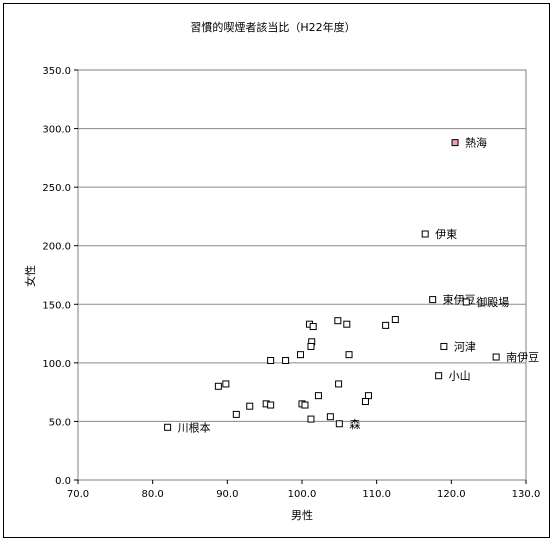  What do you see at coordinates (302, 494) in the screenshot?
I see `x-tick-label: 100.0` at bounding box center [302, 494].